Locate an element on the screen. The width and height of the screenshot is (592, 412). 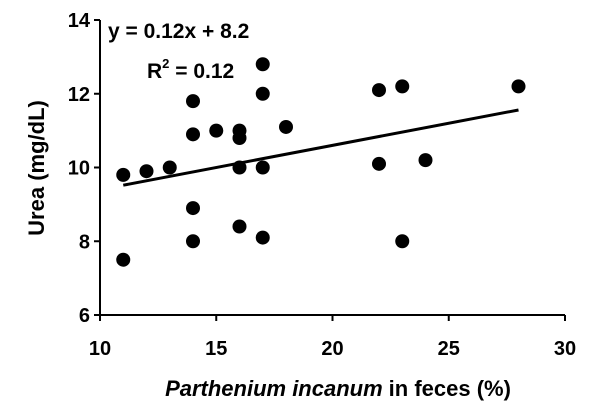
y-tick-label: 6 is located at coordinates (84, 316).